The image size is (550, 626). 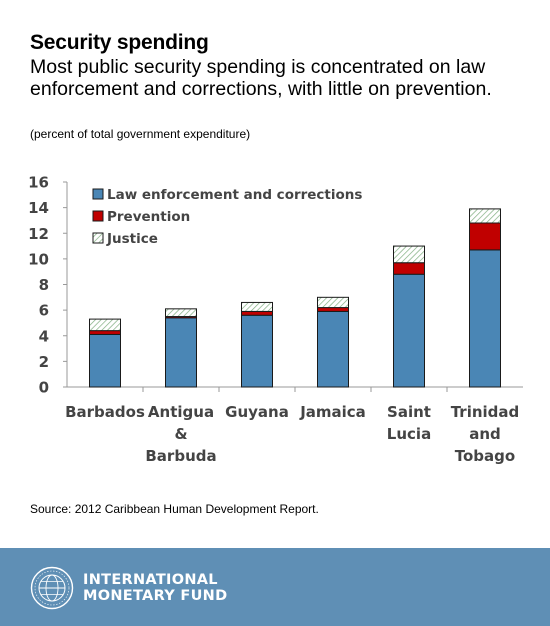 I want to click on imf-name: INTERNATIONAL MONETARY FUND, so click(x=155, y=588).